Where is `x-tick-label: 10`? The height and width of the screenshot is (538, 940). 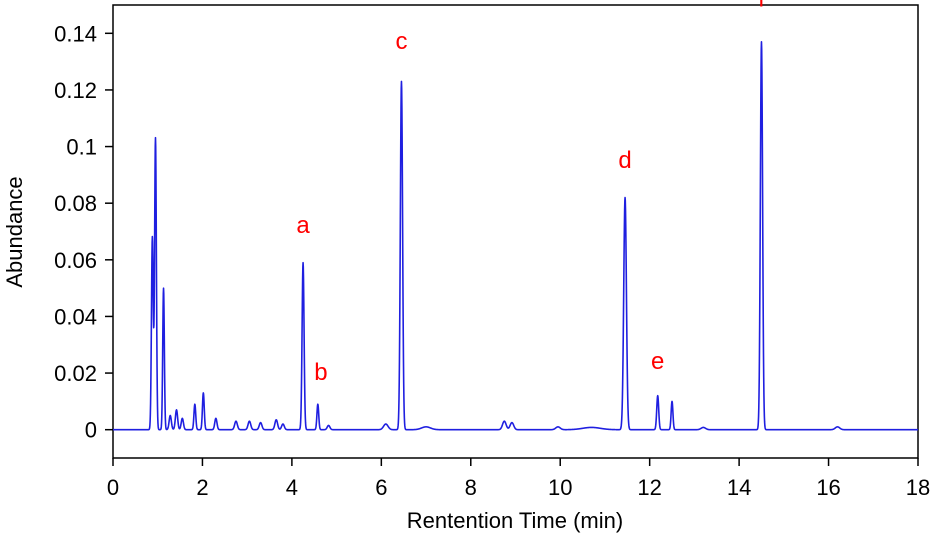 x-tick-label: 10 is located at coordinates (560, 487).